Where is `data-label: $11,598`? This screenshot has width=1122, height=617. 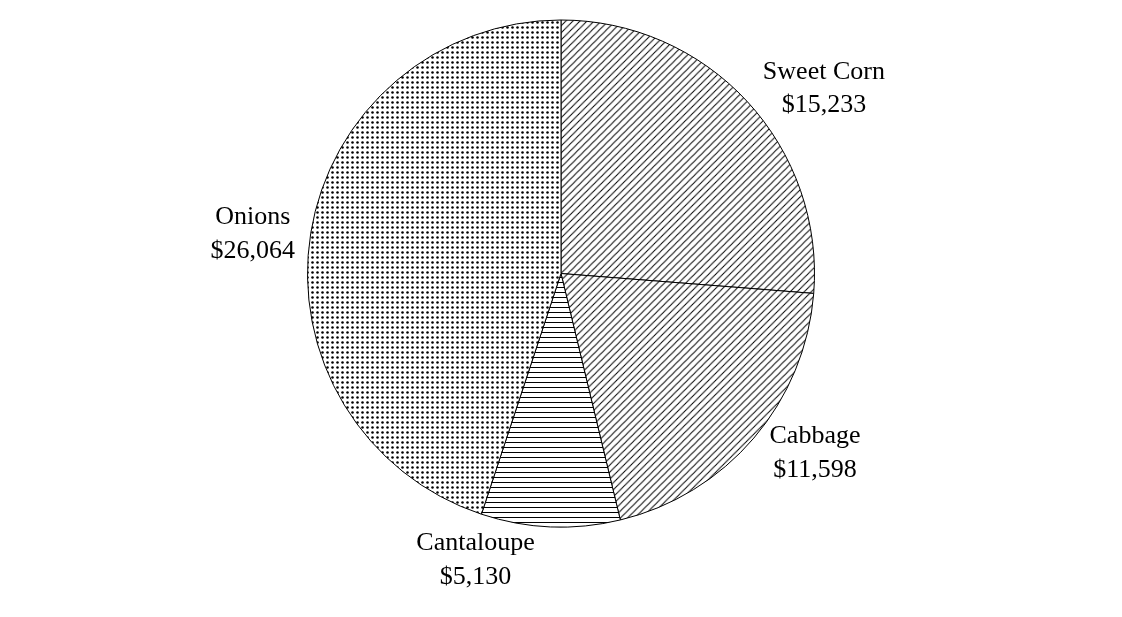
data-label: $11,598 is located at coordinates (815, 468).